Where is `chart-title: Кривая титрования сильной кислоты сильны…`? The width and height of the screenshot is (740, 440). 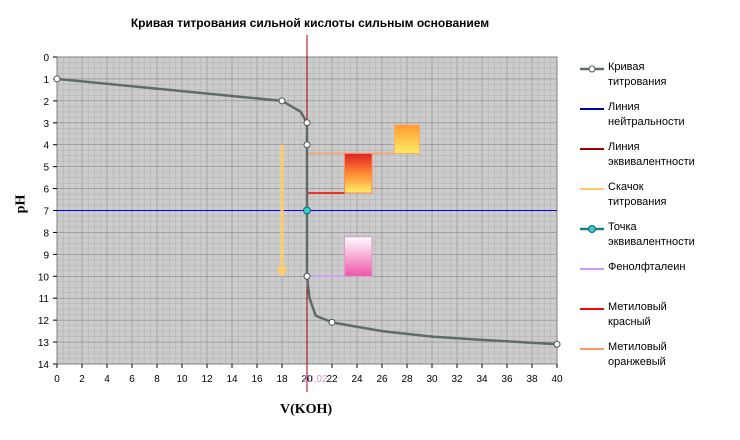
chart-title: Кривая титрования сильной кислоты сильны… is located at coordinates (310, 23).